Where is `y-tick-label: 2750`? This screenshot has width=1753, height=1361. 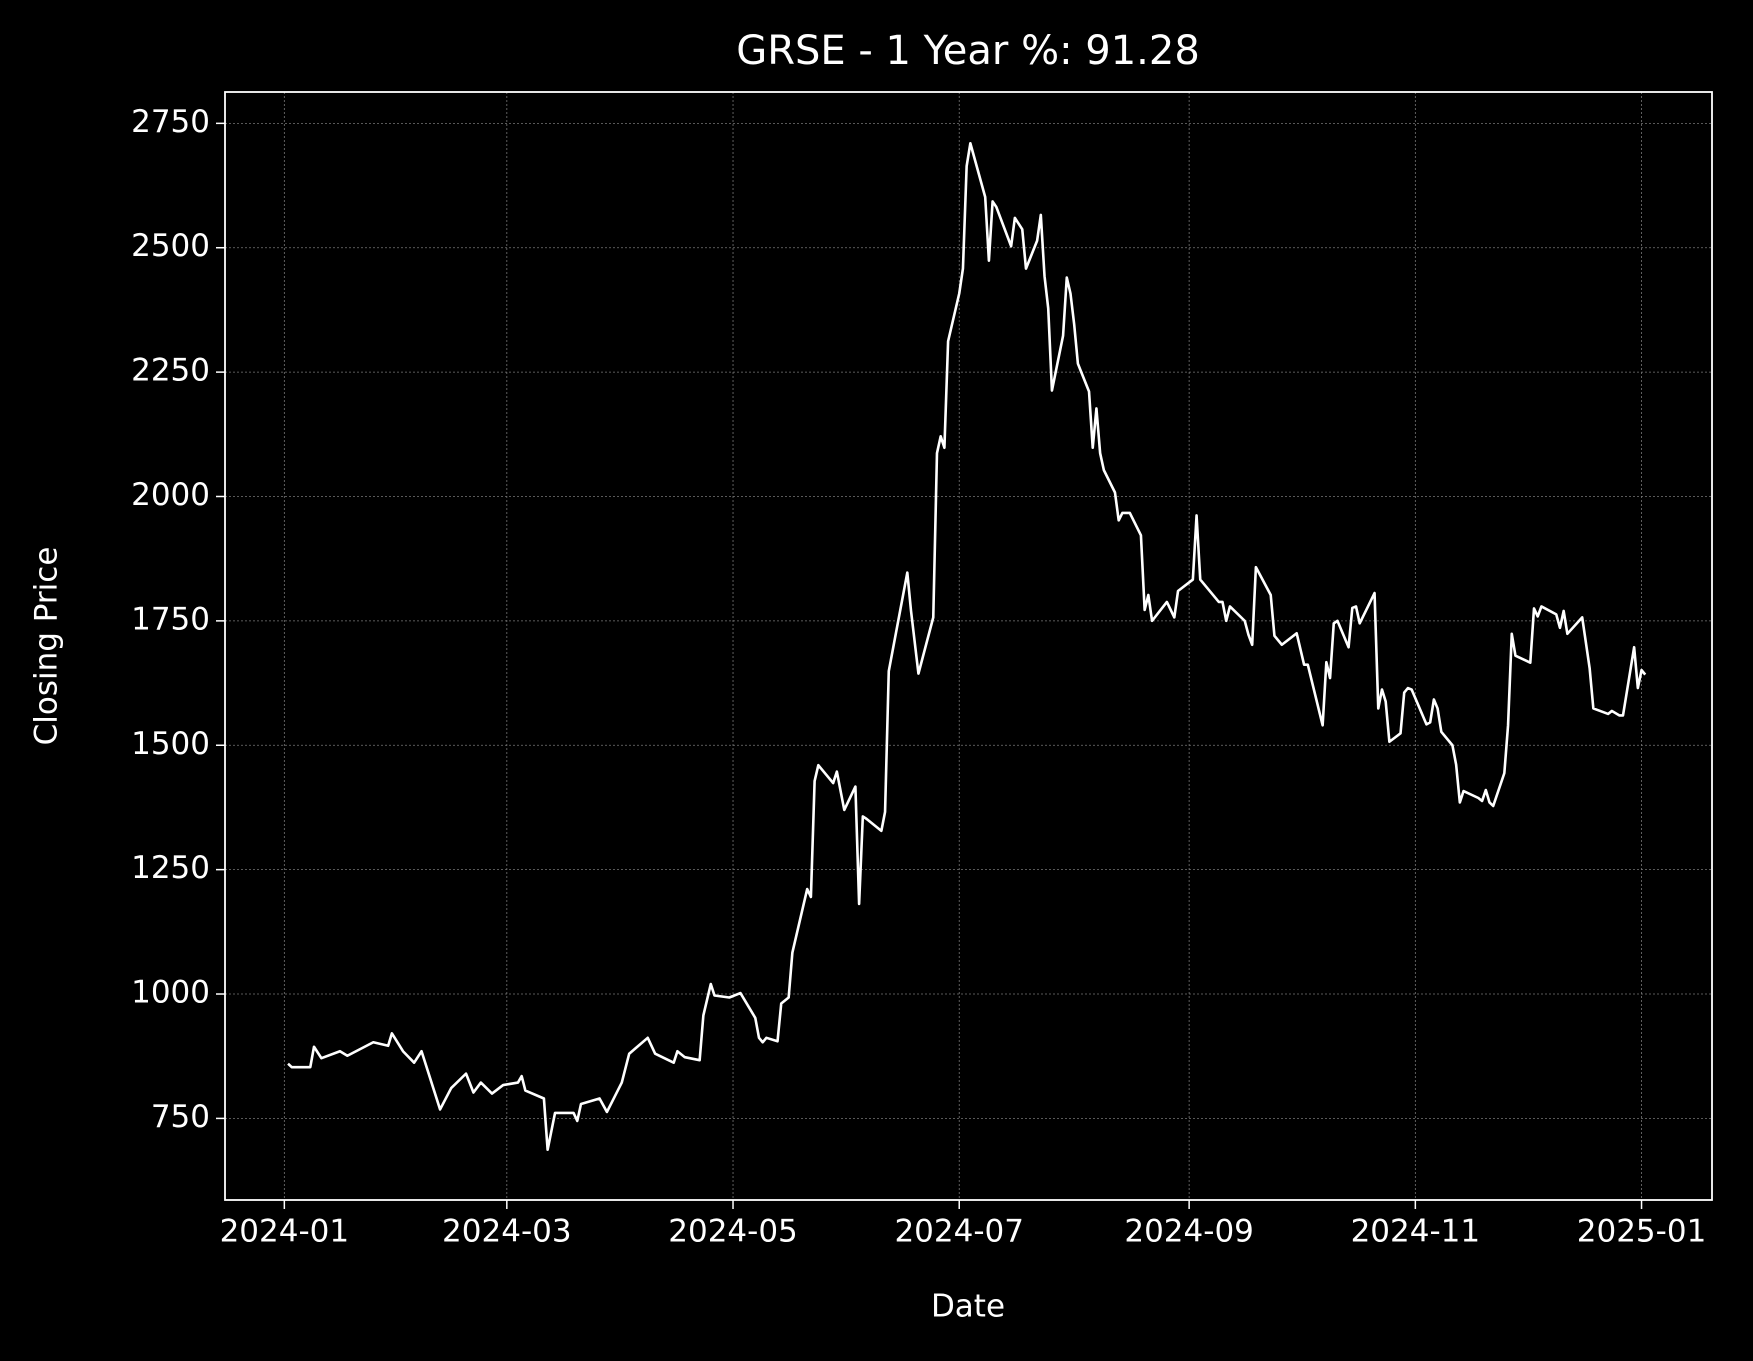
y-tick-label: 2750 is located at coordinates (170, 122).